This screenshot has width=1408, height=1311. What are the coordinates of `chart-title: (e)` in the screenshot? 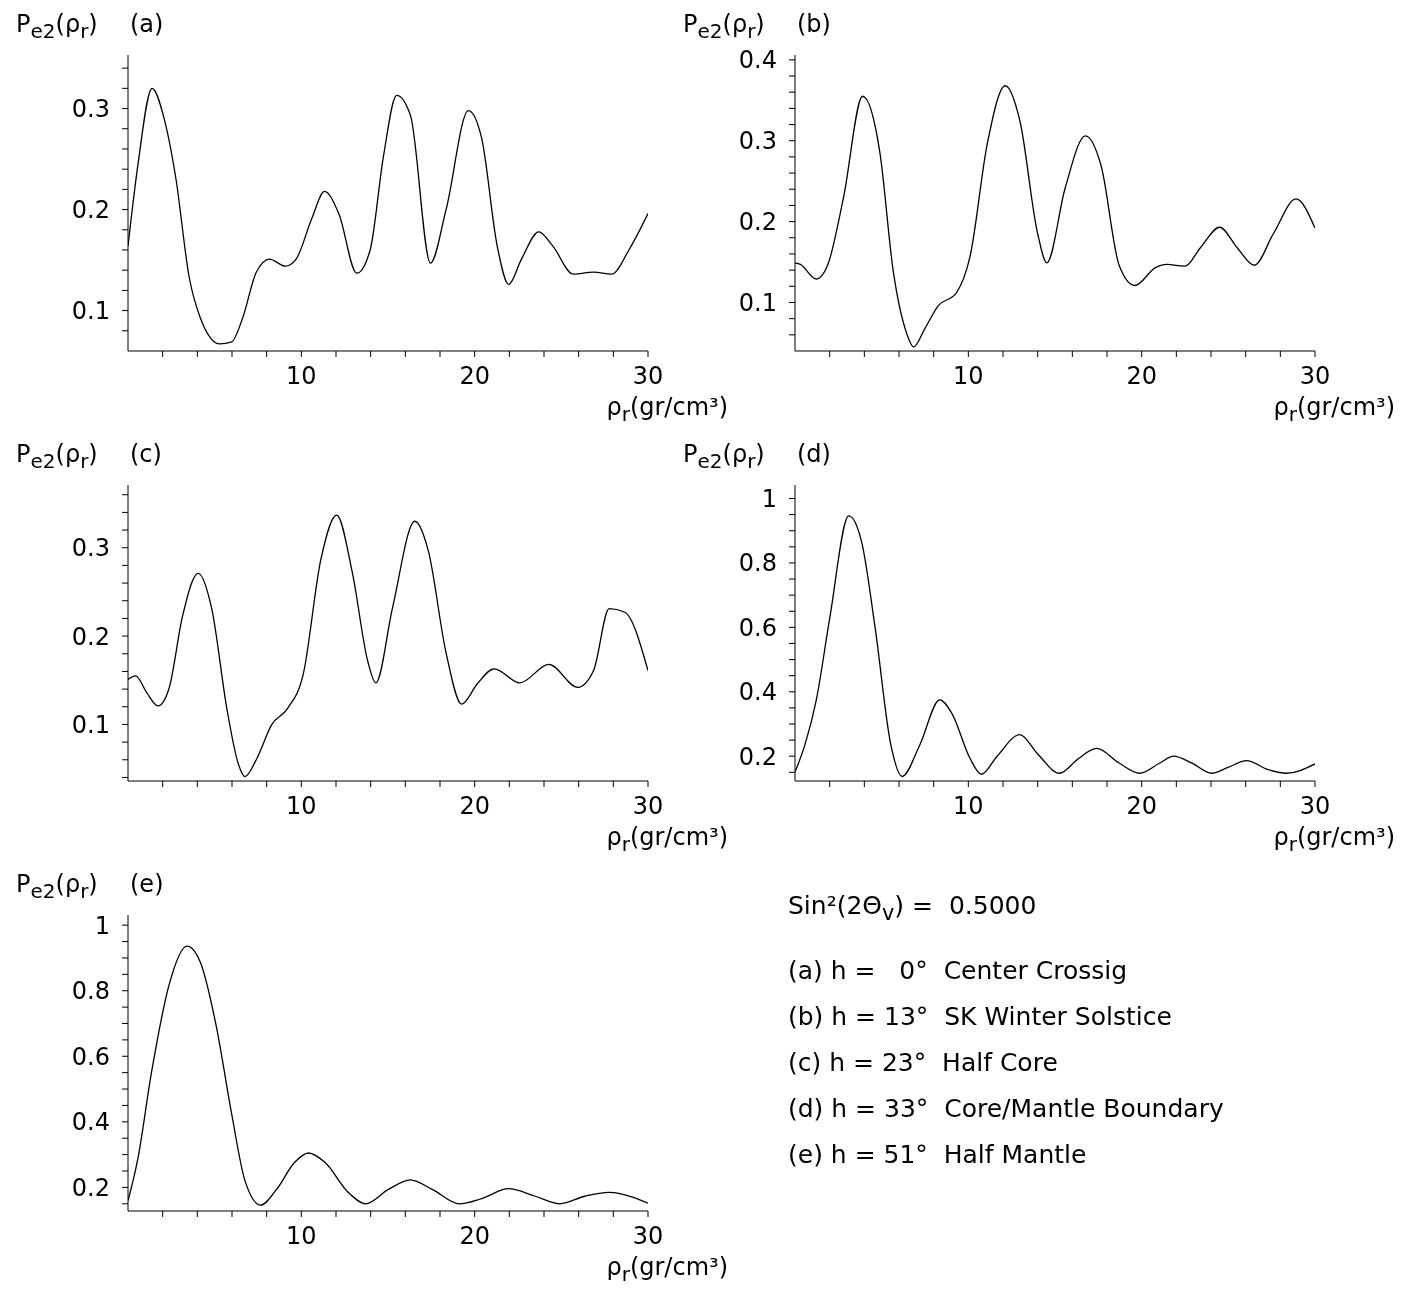 It's located at (147, 884).